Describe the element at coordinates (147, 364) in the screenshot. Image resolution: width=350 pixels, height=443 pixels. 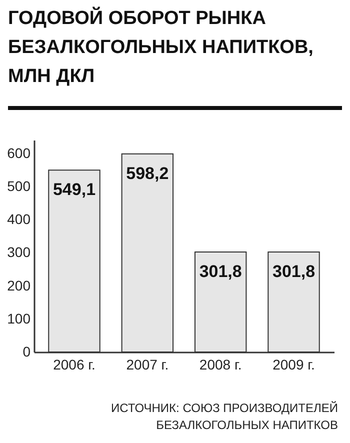
I see `x-tick-label: 2007 г.` at that location.